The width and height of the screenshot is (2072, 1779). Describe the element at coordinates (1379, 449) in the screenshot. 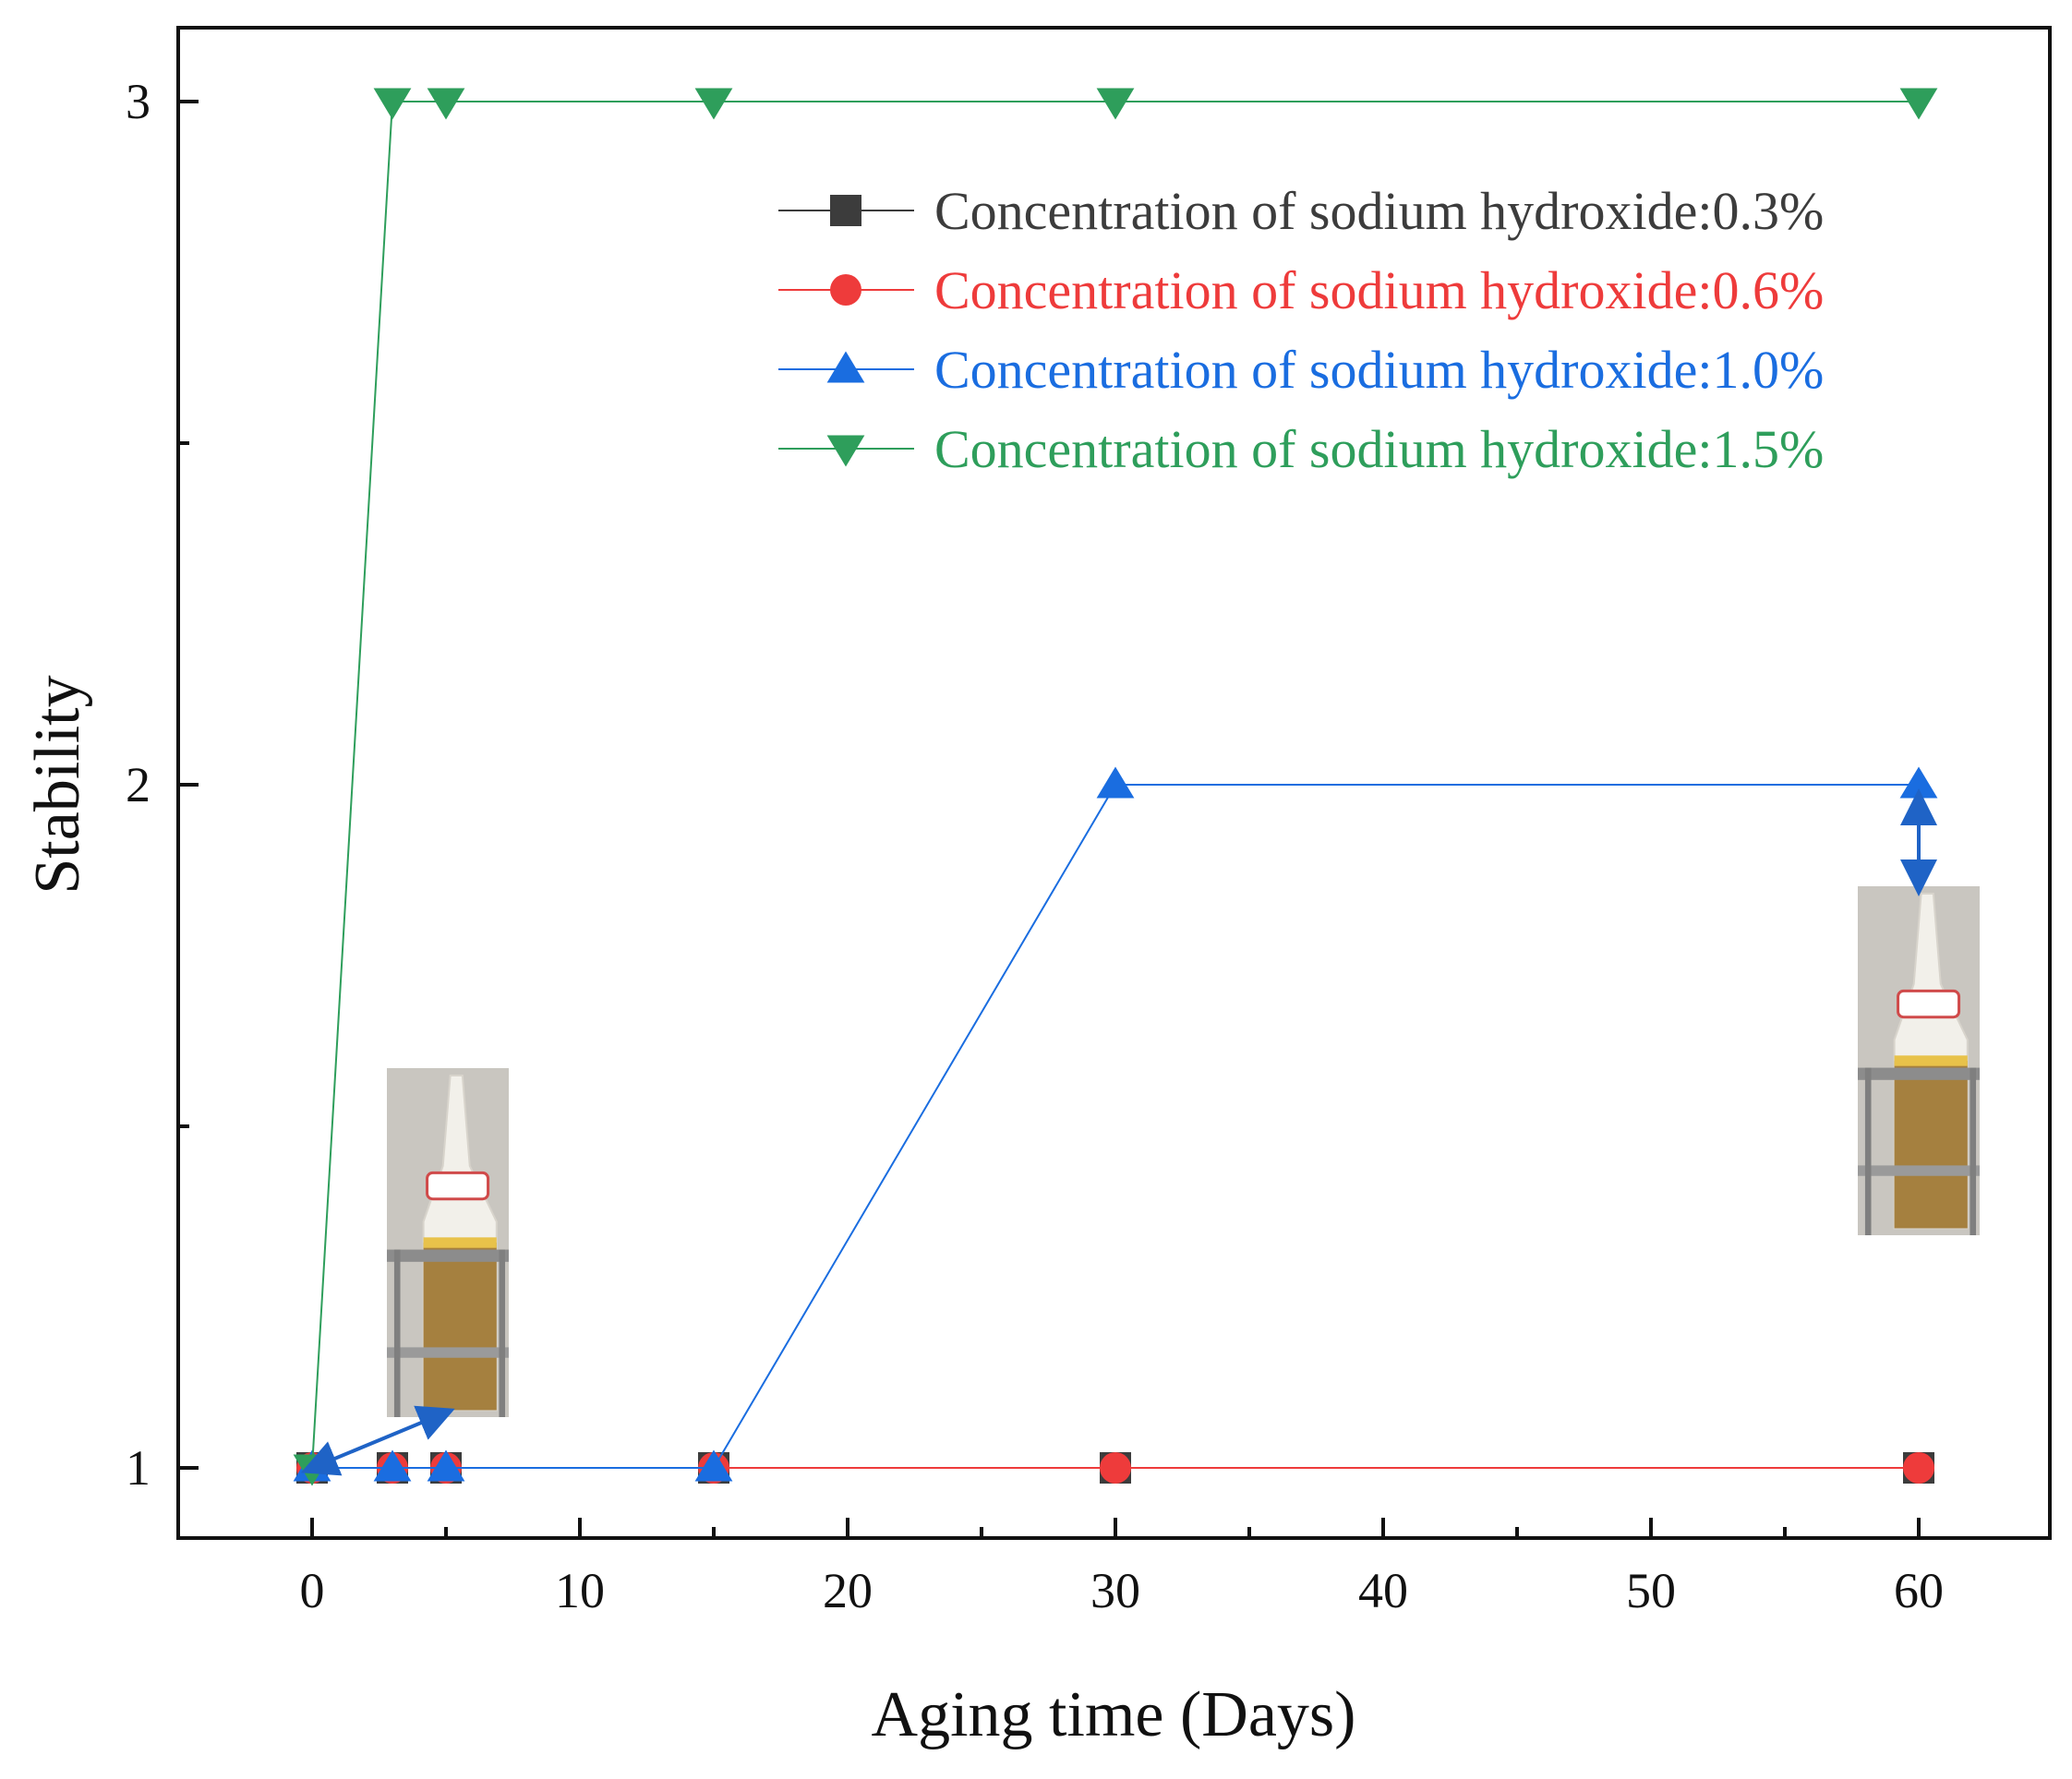

I see `legend-label: Concentration of sodium hydroxide:1.5%` at that location.